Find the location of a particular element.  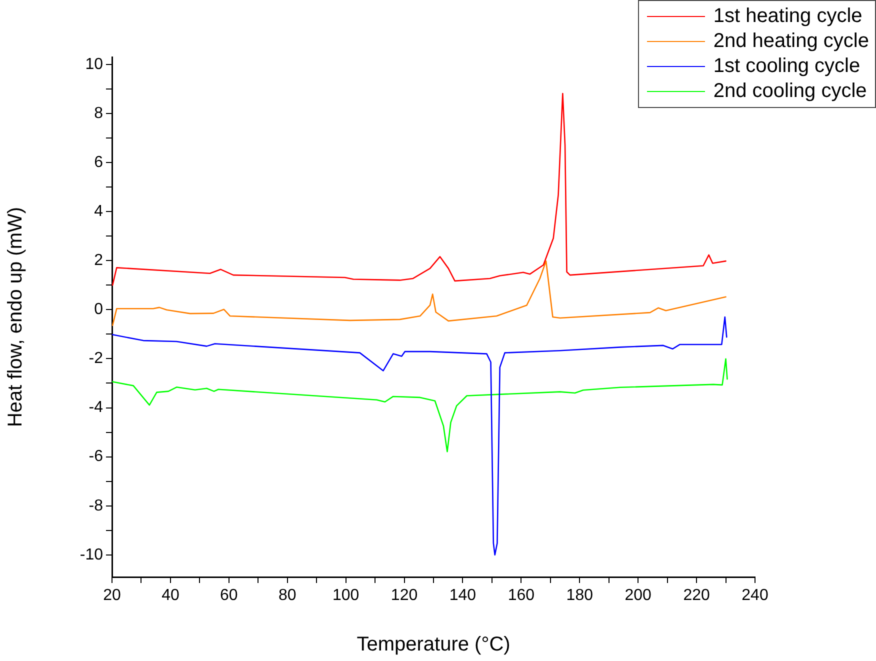

y-tick-label: -2 is located at coordinates (96, 359).